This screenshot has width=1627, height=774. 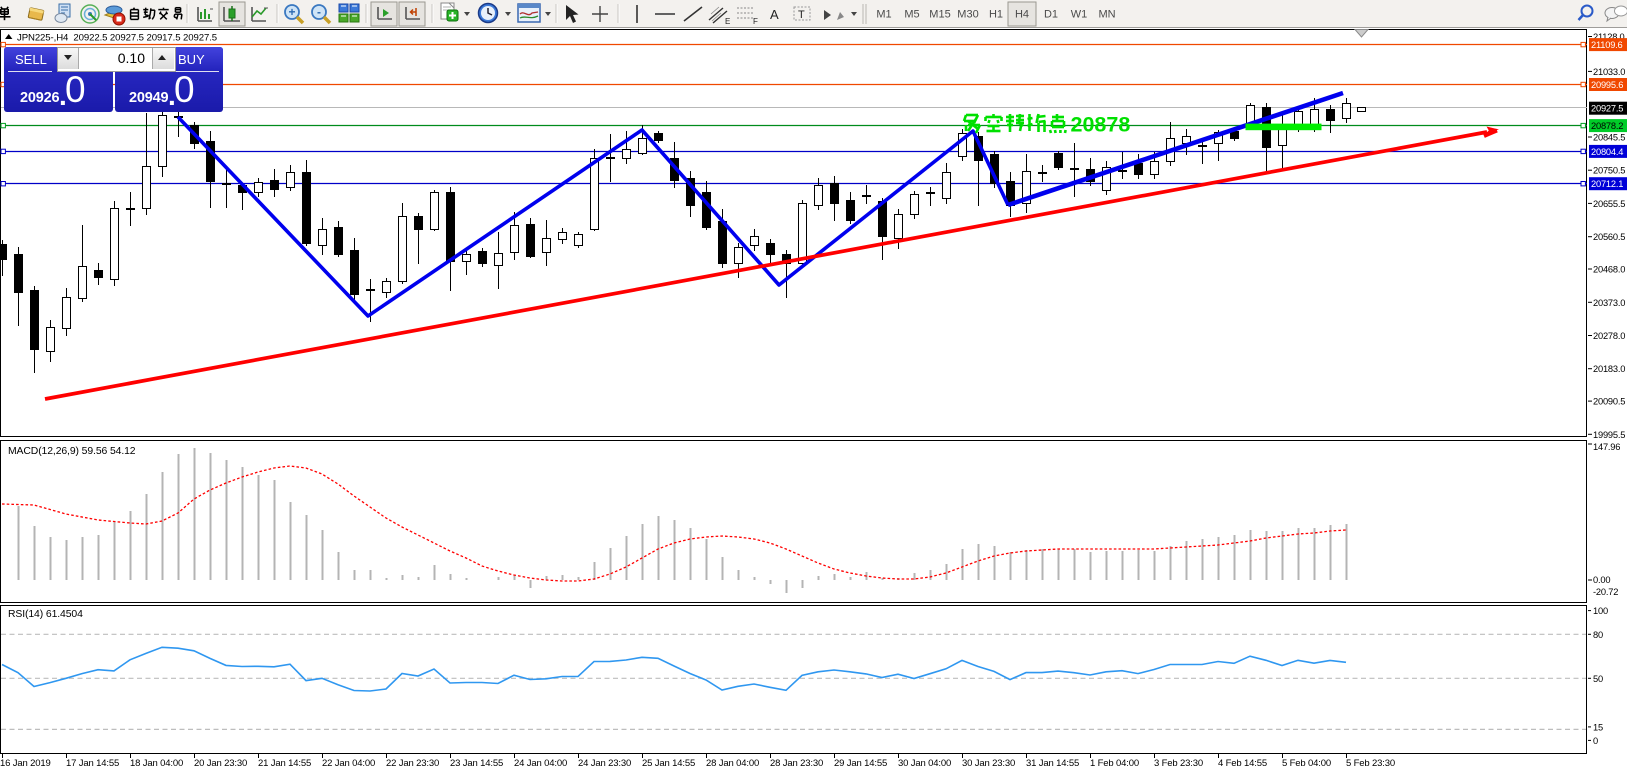 What do you see at coordinates (1370, 763) in the screenshot?
I see `svg-text: 5 Feb 23:30` at bounding box center [1370, 763].